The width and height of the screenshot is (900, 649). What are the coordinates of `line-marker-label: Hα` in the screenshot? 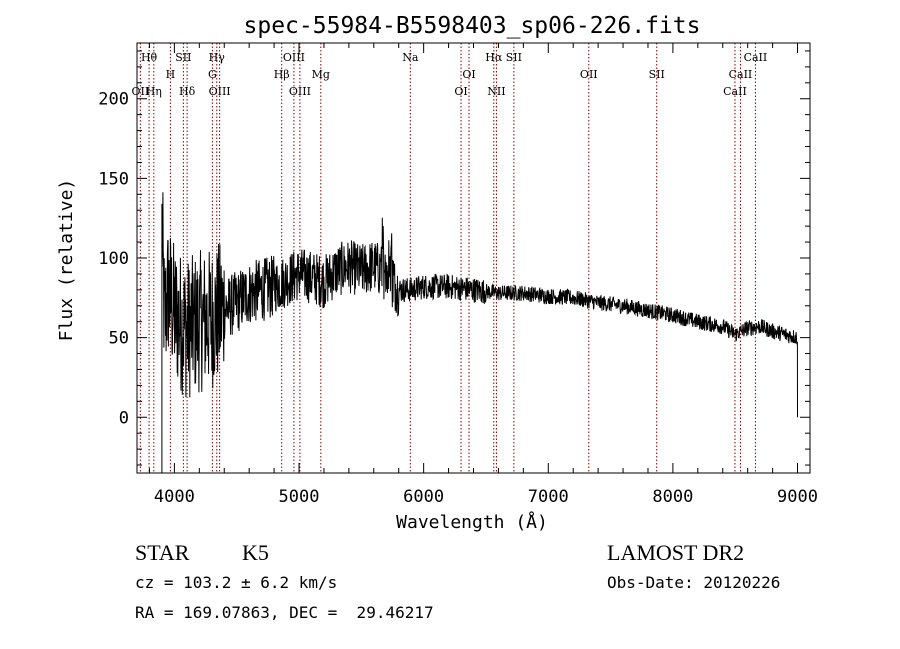 It's located at (494, 57).